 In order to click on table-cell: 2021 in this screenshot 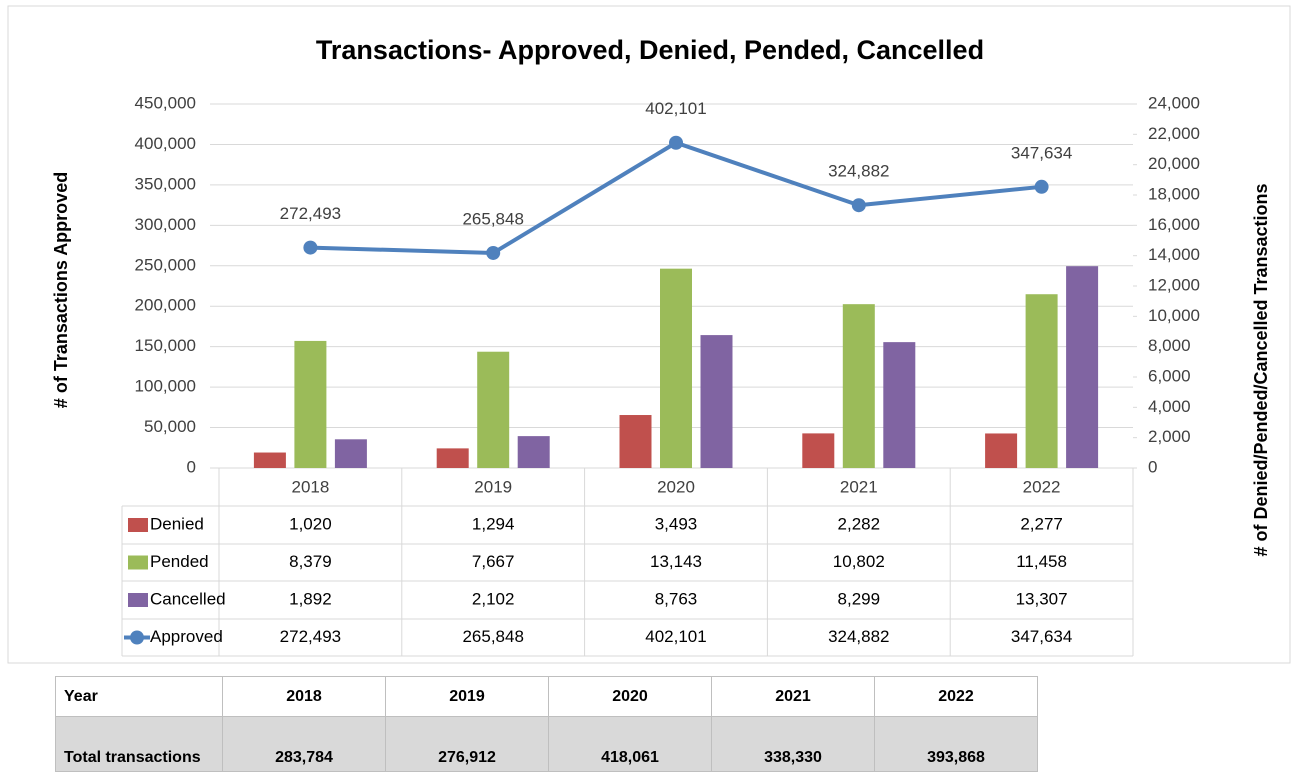, I will do `click(793, 696)`.